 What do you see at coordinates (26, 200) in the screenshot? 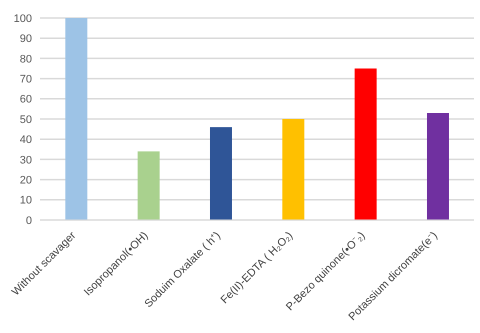
I see `y-tick-label: 10` at bounding box center [26, 200].